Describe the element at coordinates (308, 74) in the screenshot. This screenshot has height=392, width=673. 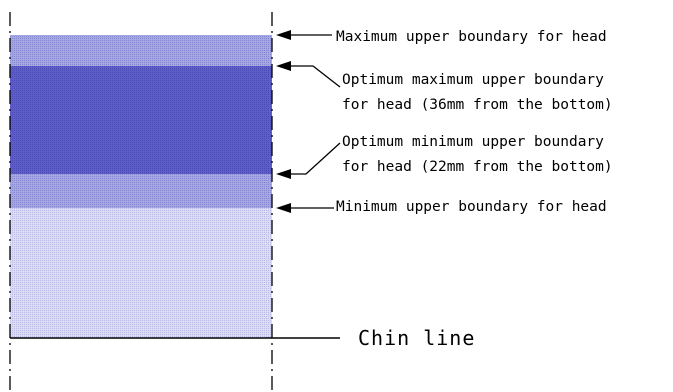
I see `optimum-max-leader` at that location.